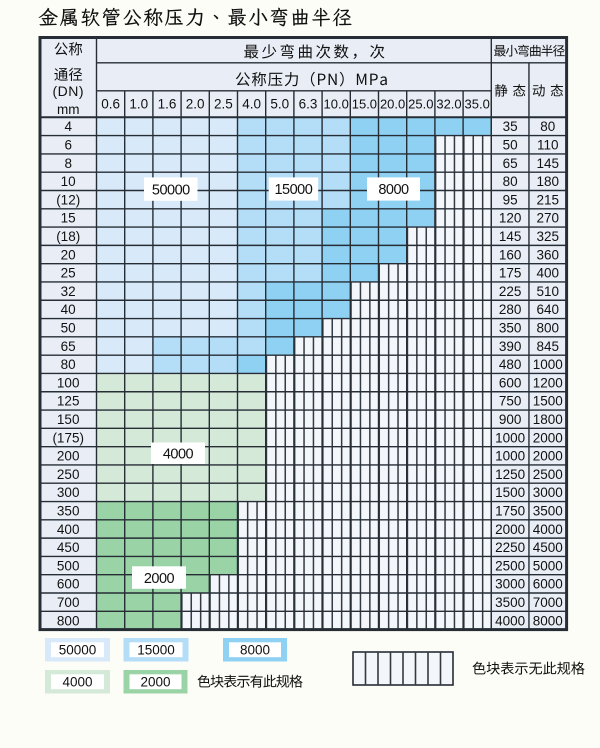 This screenshot has height=748, width=600. I want to click on svg-text: 0.6, so click(110, 104).